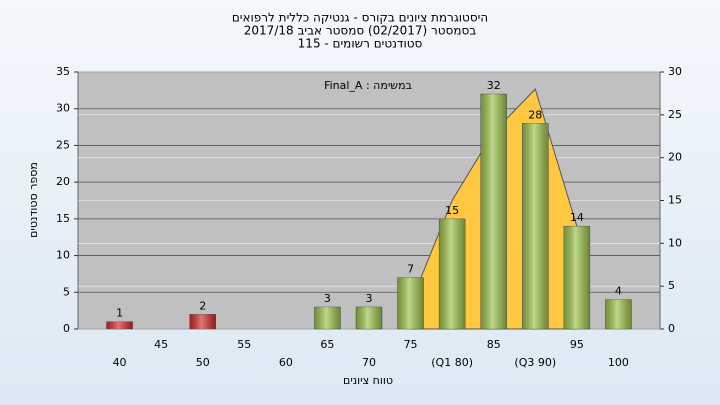 This screenshot has height=405, width=720. What do you see at coordinates (203, 362) in the screenshot?
I see `x-tick-label: 50` at bounding box center [203, 362].